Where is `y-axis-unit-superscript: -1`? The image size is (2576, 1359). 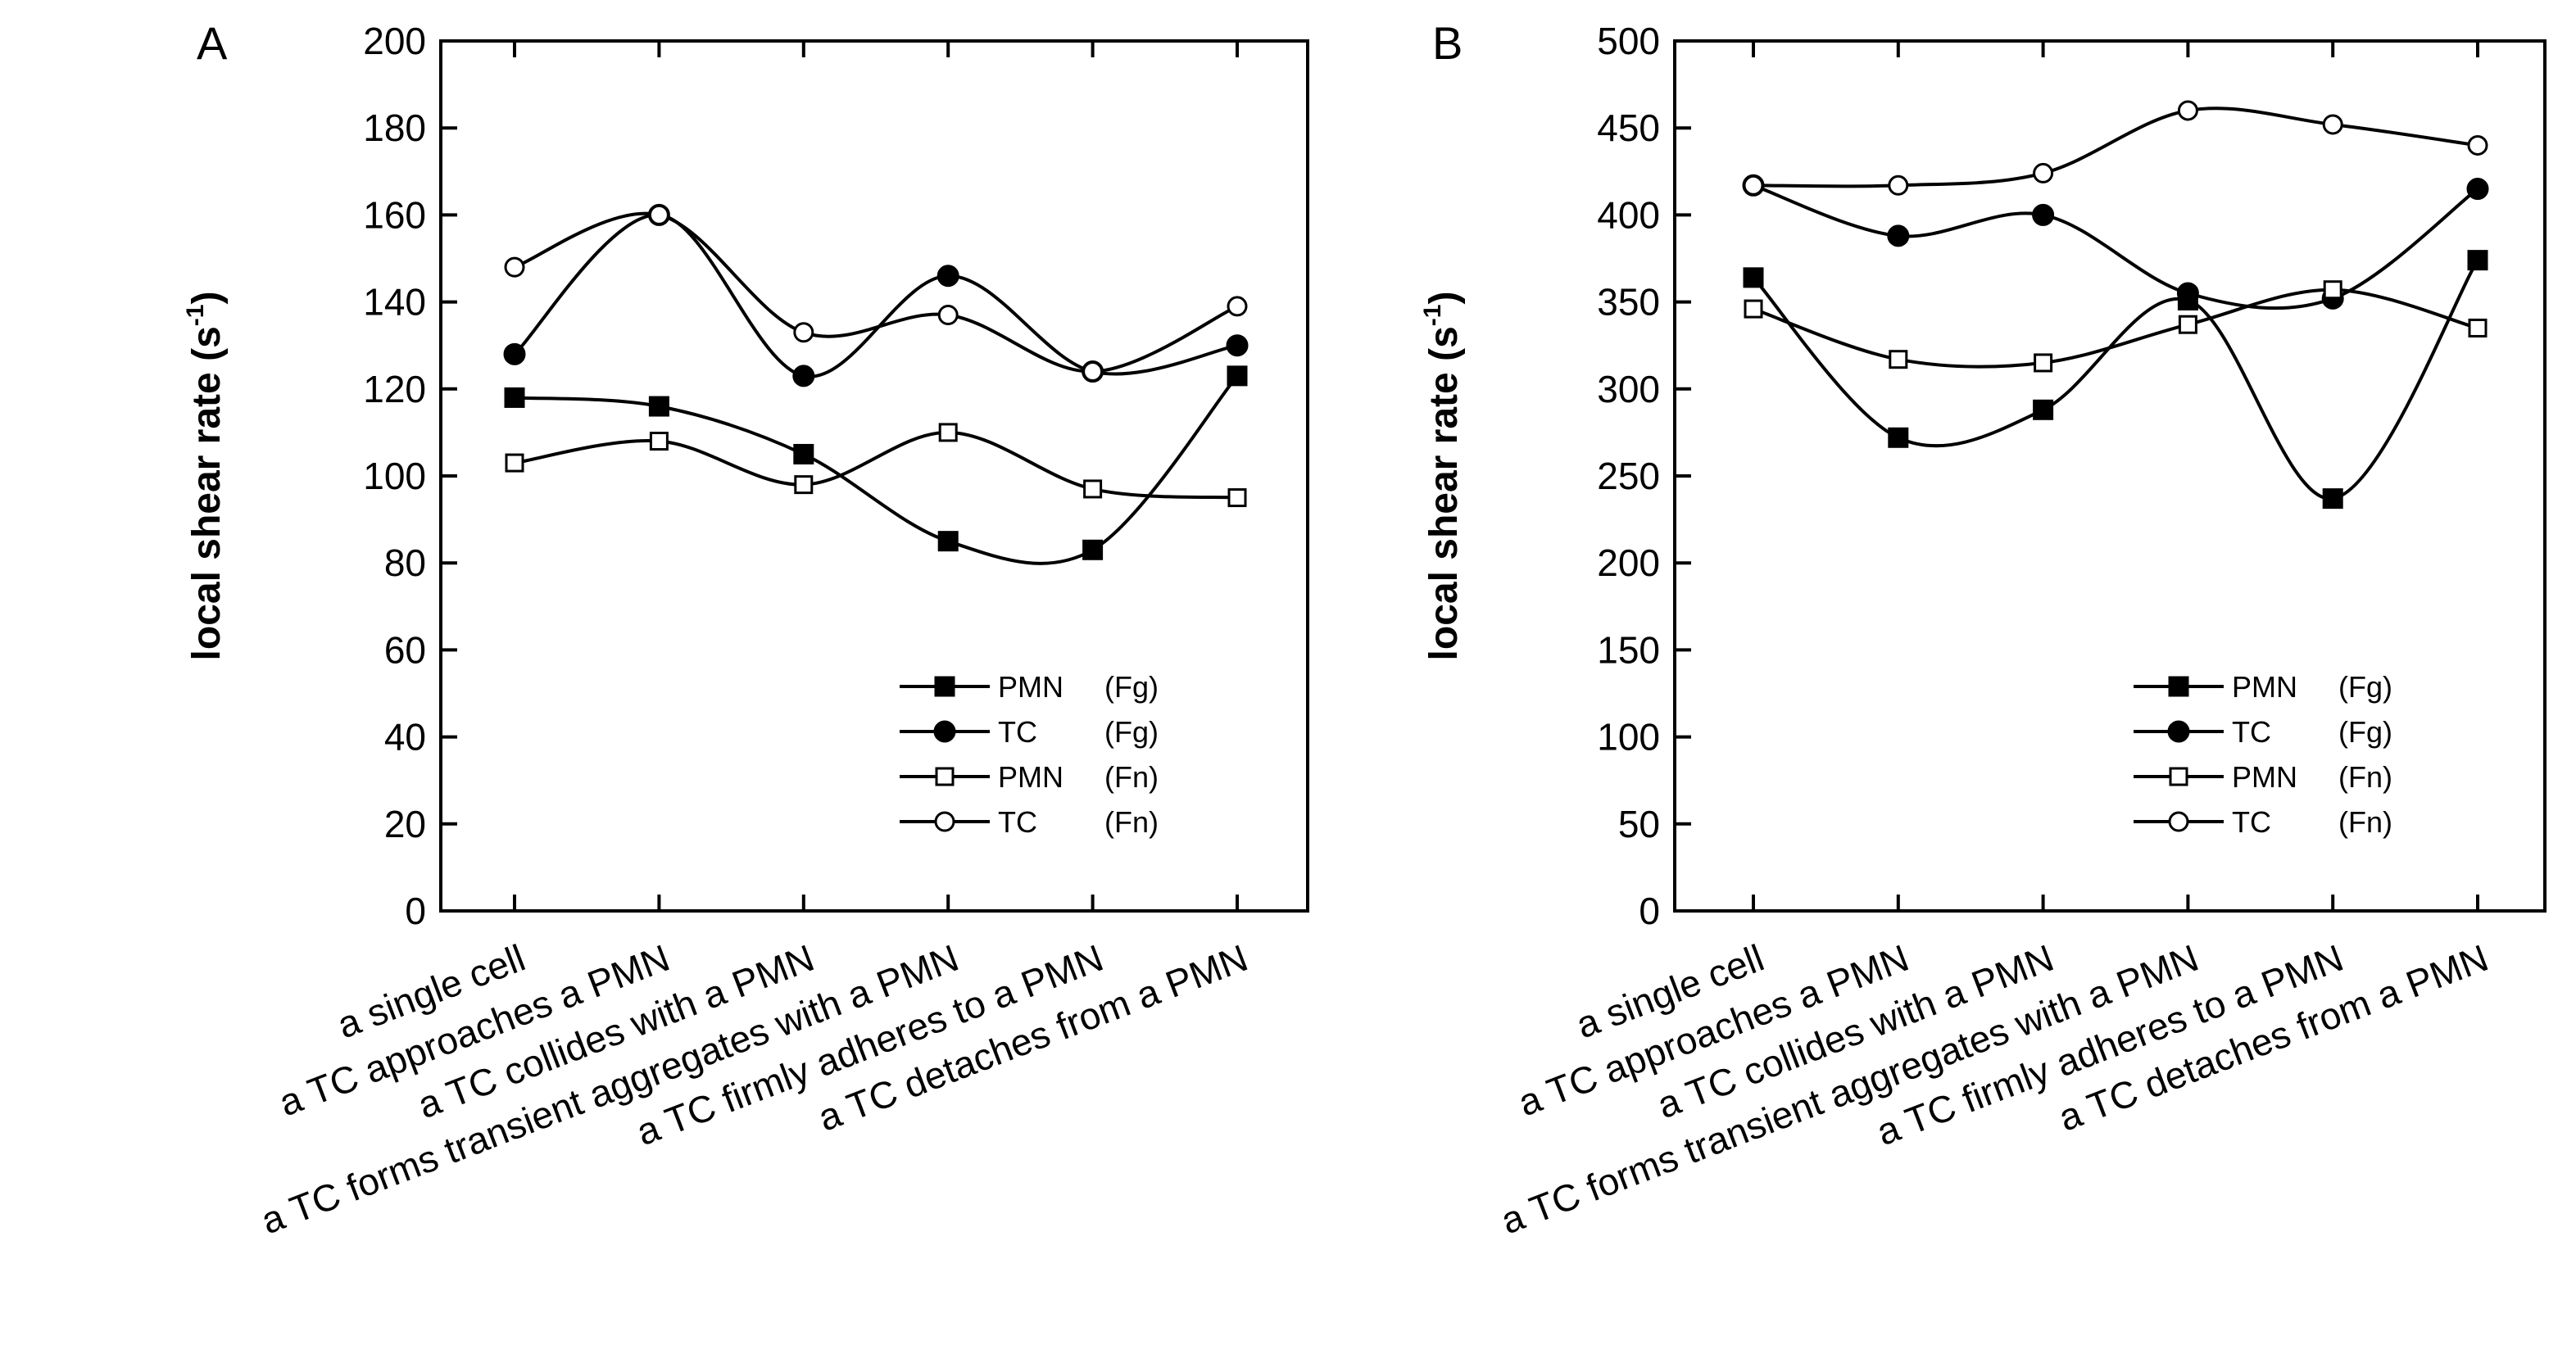 y-axis-unit-superscript: -1 is located at coordinates (1432, 316).